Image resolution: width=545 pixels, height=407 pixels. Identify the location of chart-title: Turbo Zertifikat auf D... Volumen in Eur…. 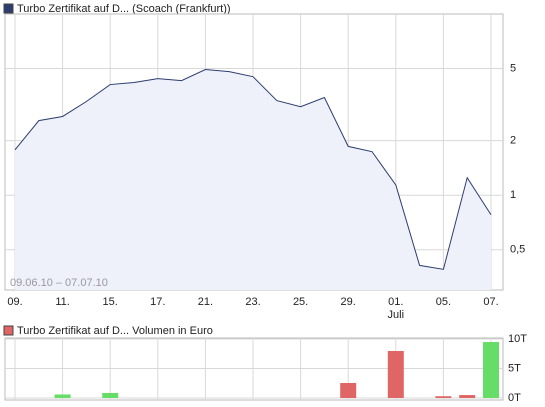
(115, 331).